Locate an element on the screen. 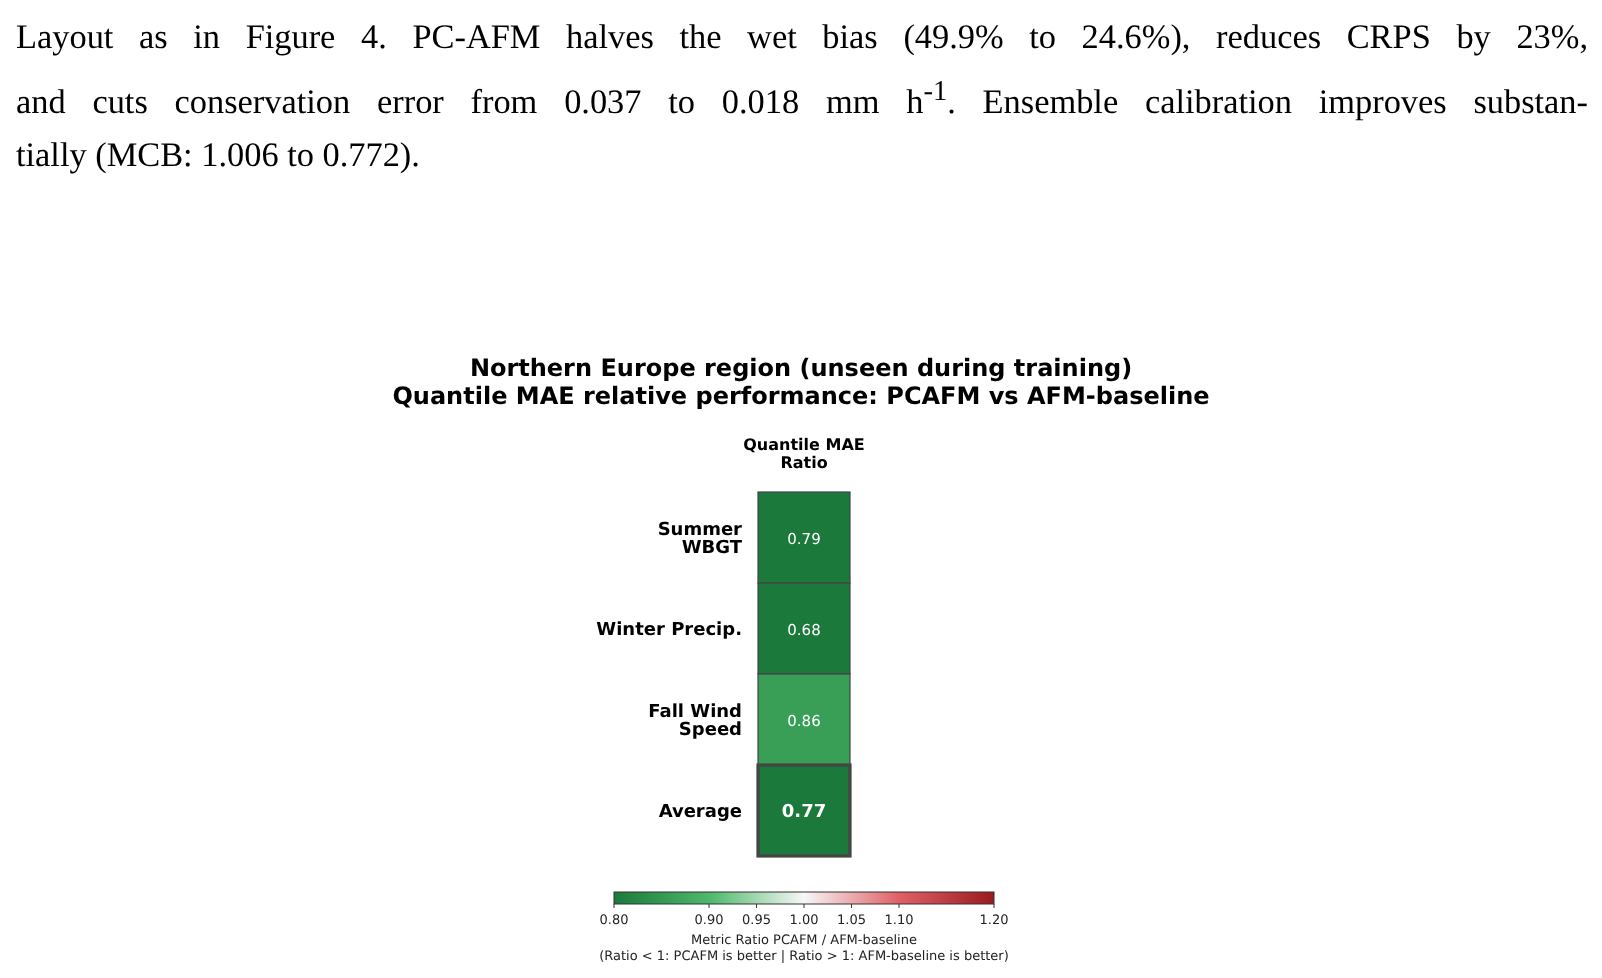 This screenshot has width=1602, height=978. y-tick-label: Winter Precip. is located at coordinates (669, 630).